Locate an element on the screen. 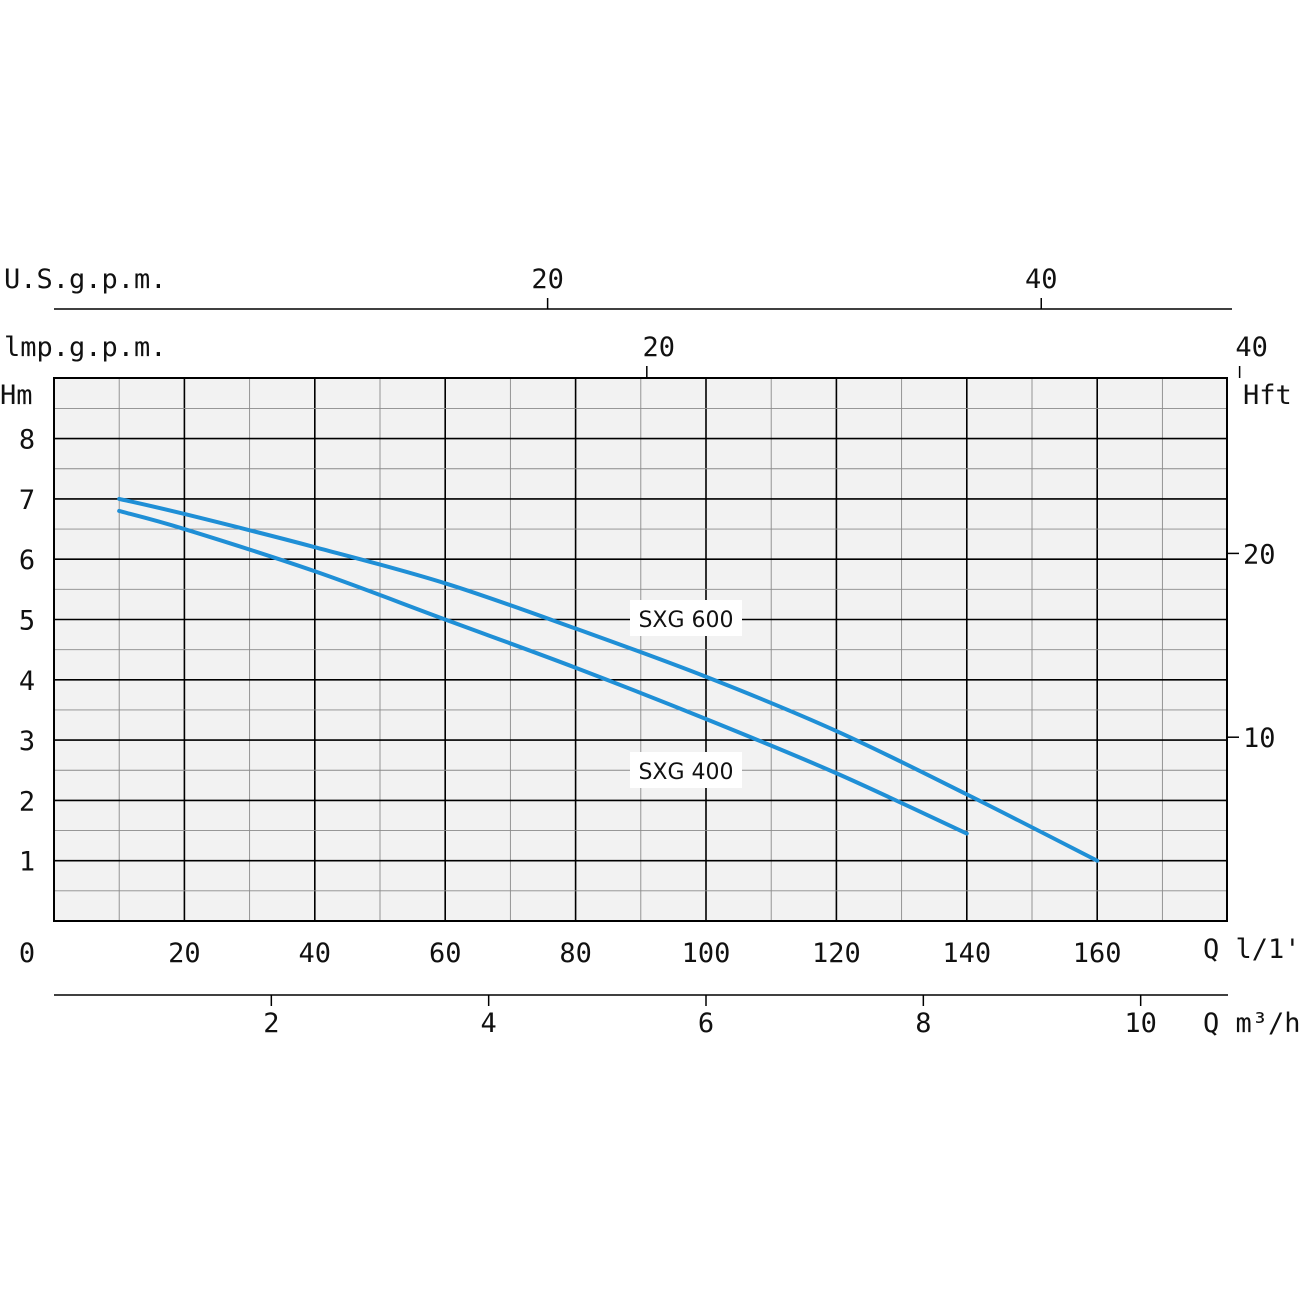 Image resolution: width=1300 pixels, height=1300 pixels. m3h-tick-label: 10 is located at coordinates (1140, 1023).